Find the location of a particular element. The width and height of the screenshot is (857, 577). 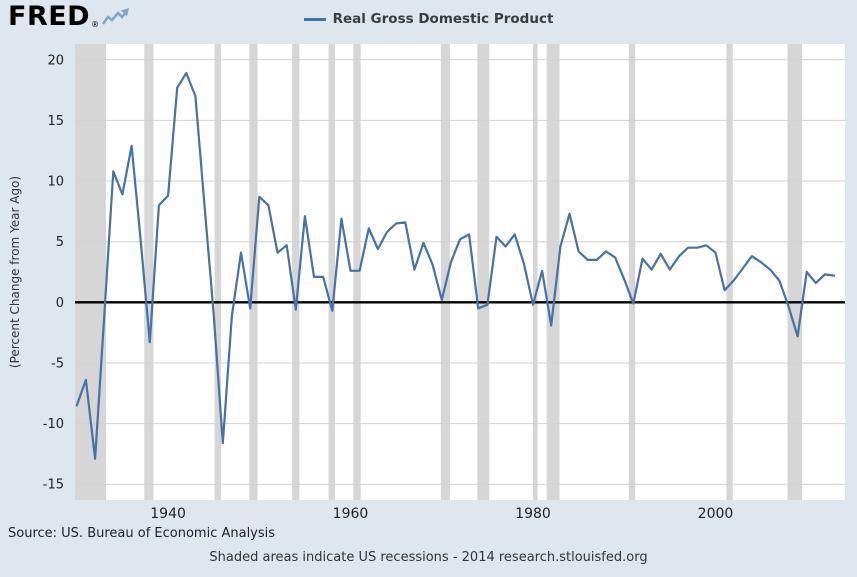

fred-logo: FRED ® is located at coordinates (69, 16).